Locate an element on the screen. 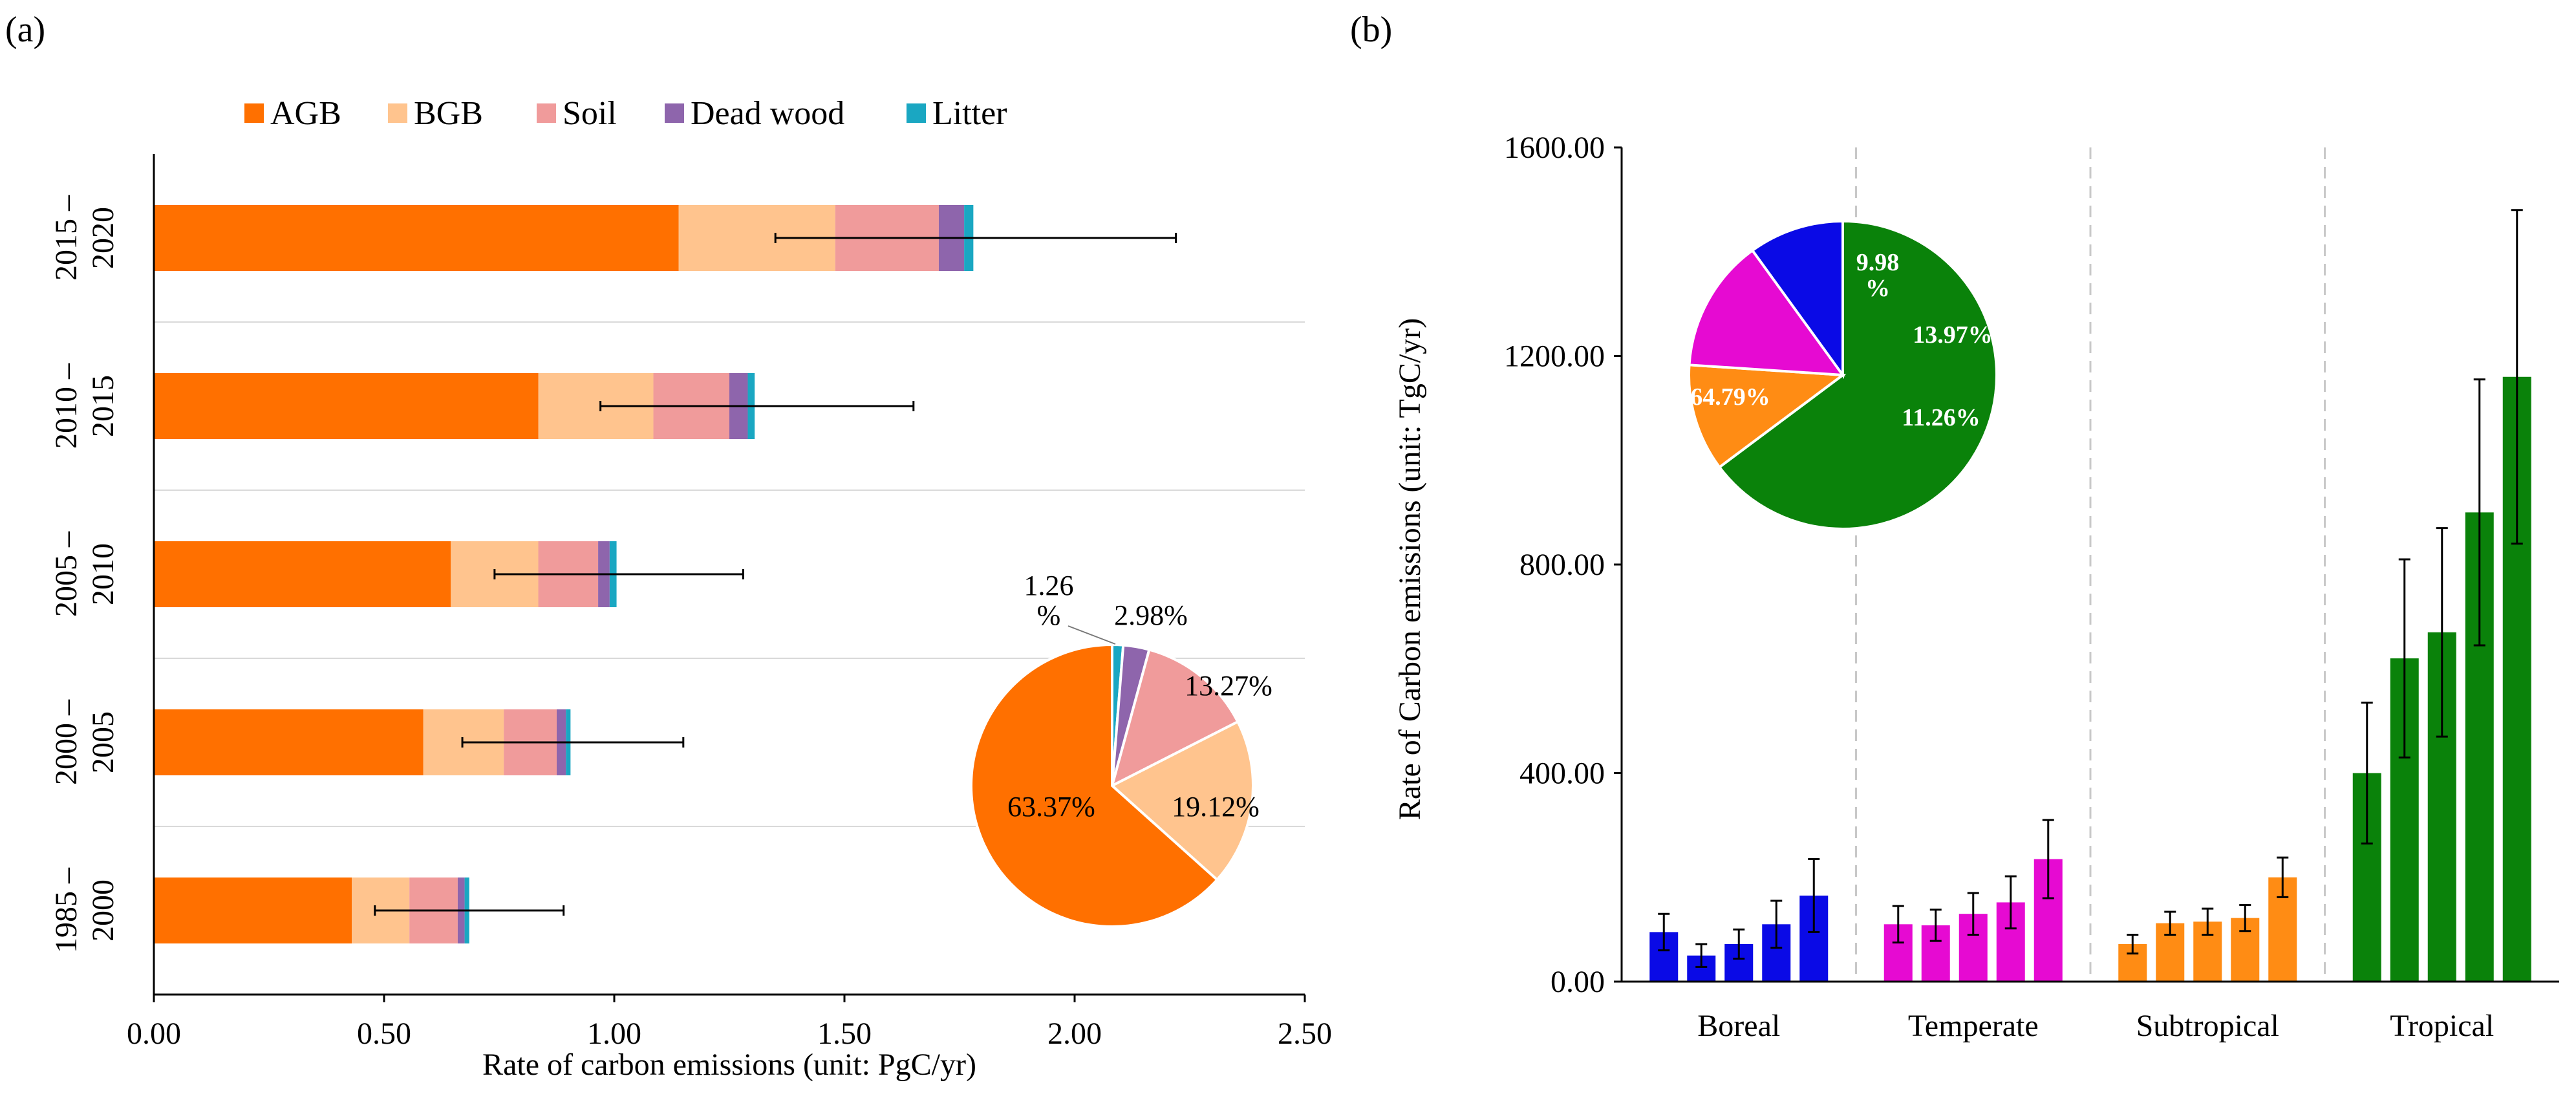 The width and height of the screenshot is (2576, 1109). x-tick-label: 1.50 is located at coordinates (844, 1034).